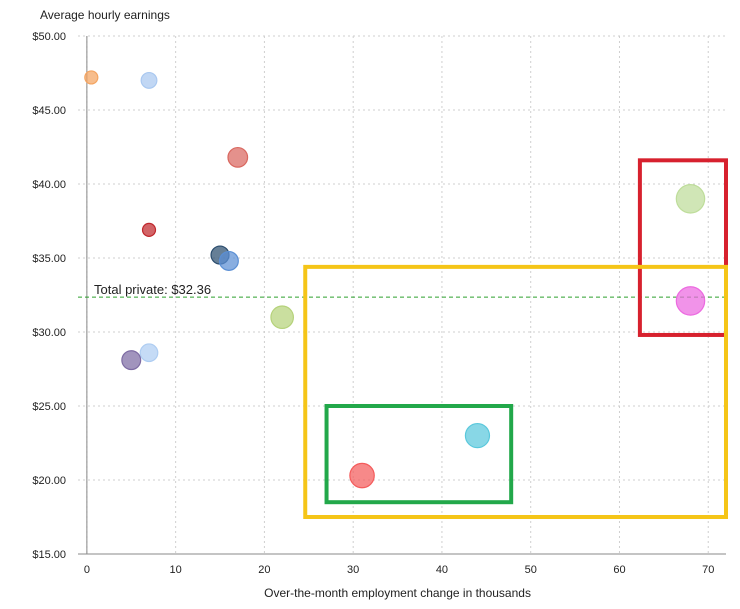  I want to click on reference-line-group: Total private: $32.36, so click(402, 290).